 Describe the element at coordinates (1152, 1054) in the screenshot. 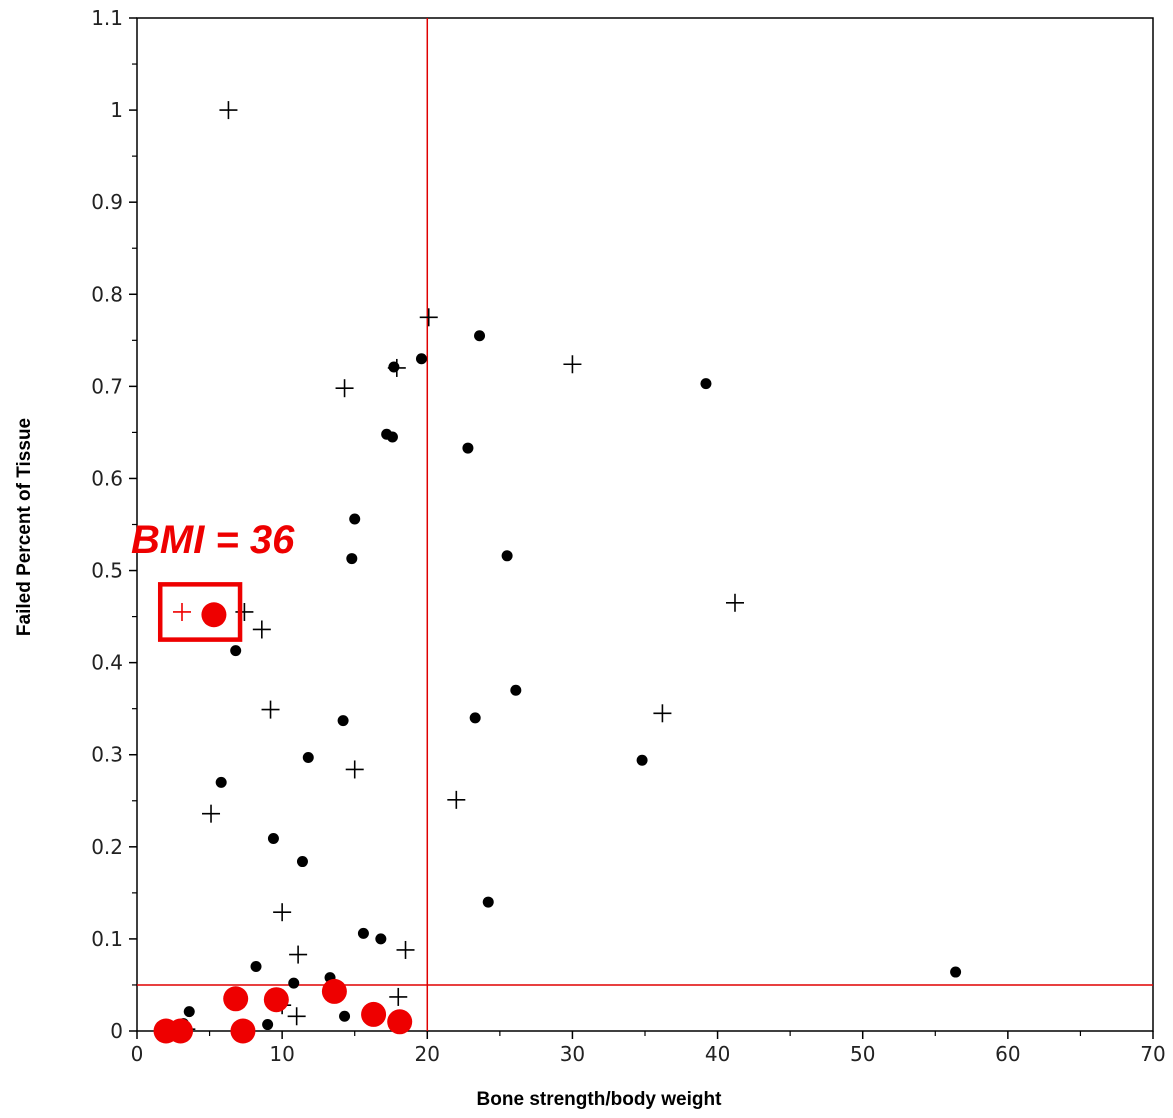

I see `x-tick-label: 70` at that location.